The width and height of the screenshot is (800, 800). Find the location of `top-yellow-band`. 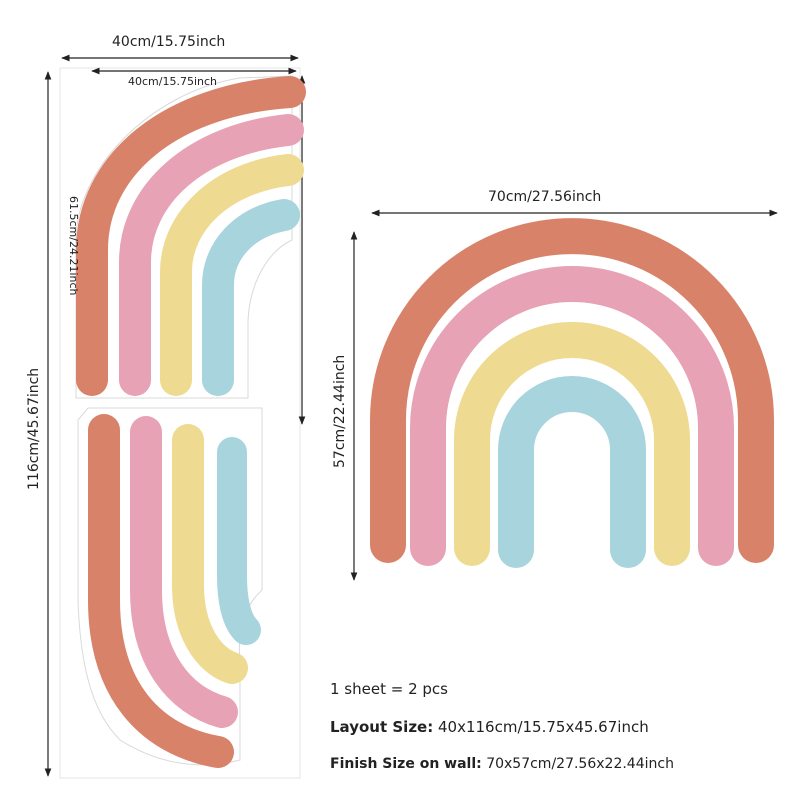

top-yellow-band is located at coordinates (232, 275).